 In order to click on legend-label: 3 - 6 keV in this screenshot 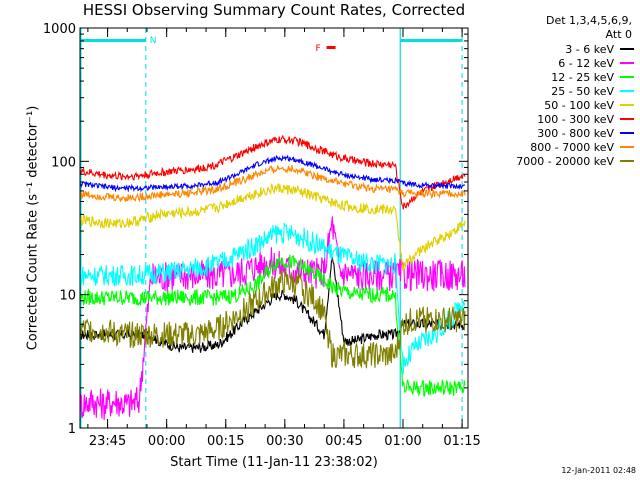, I will do `click(589, 49)`.